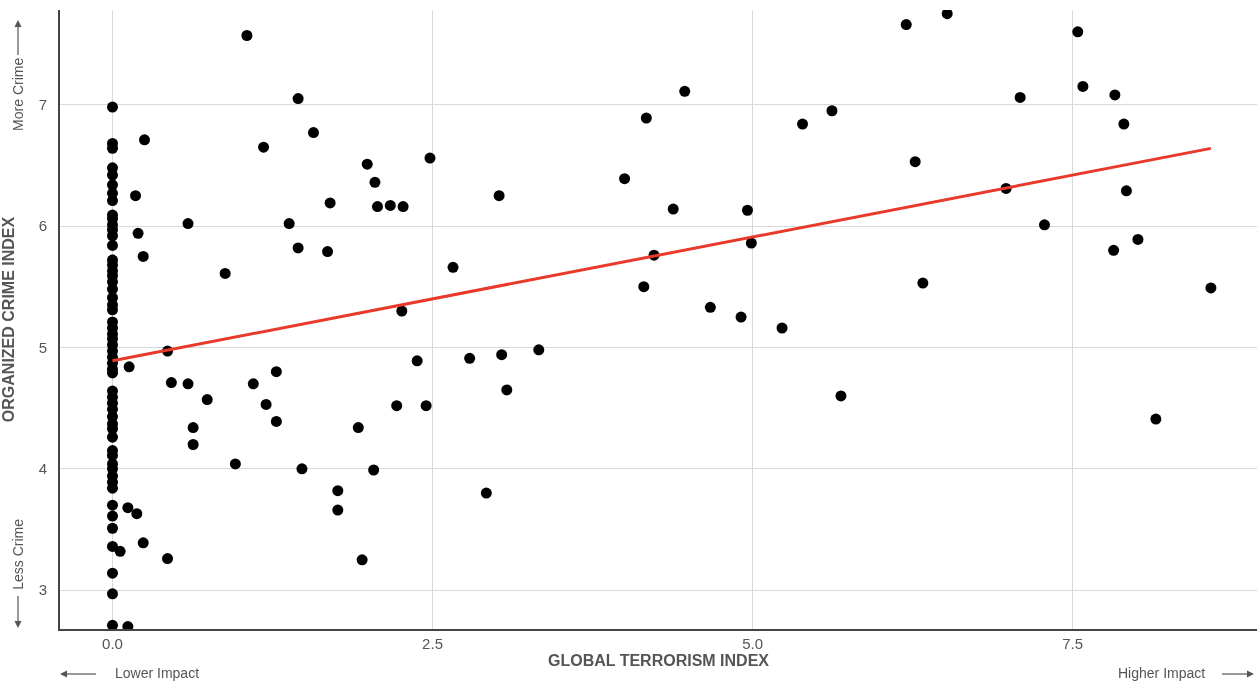 The width and height of the screenshot is (1257, 684). Describe the element at coordinates (112, 643) in the screenshot. I see `x-tick-label: 0.0` at that location.